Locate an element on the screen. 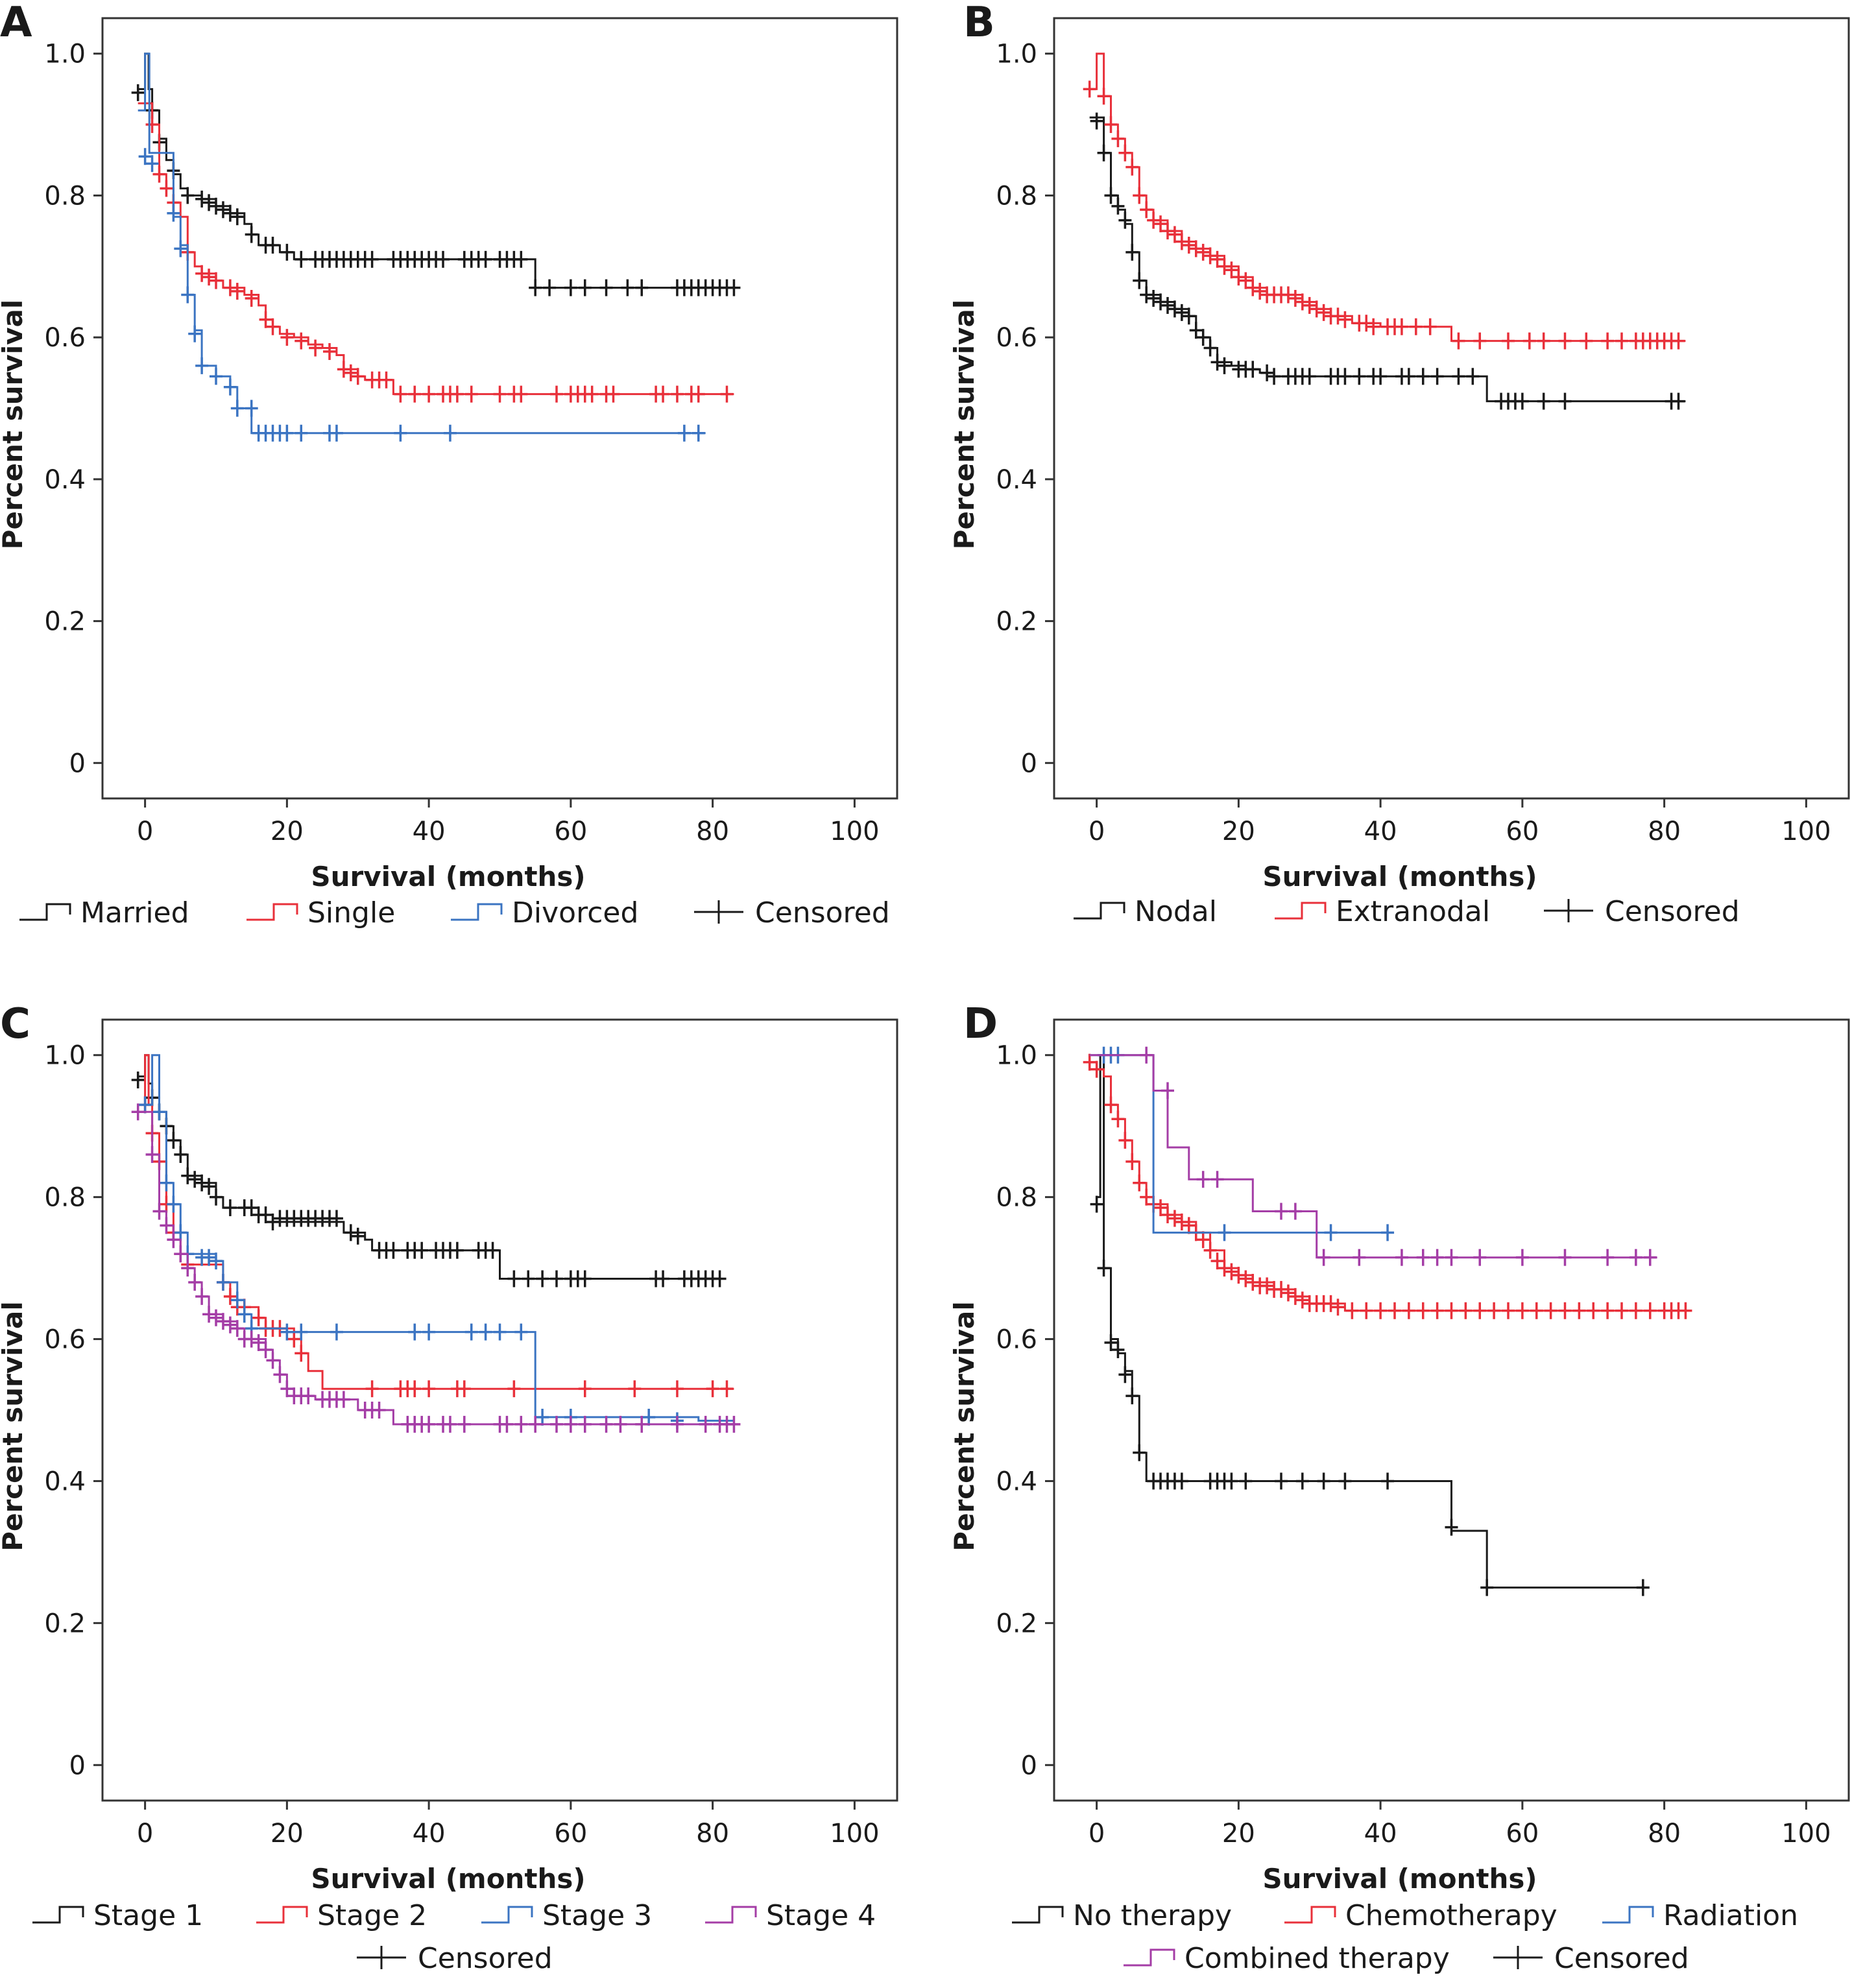 The width and height of the screenshot is (1852, 1988). x-tick-label: 80 is located at coordinates (1664, 1834).